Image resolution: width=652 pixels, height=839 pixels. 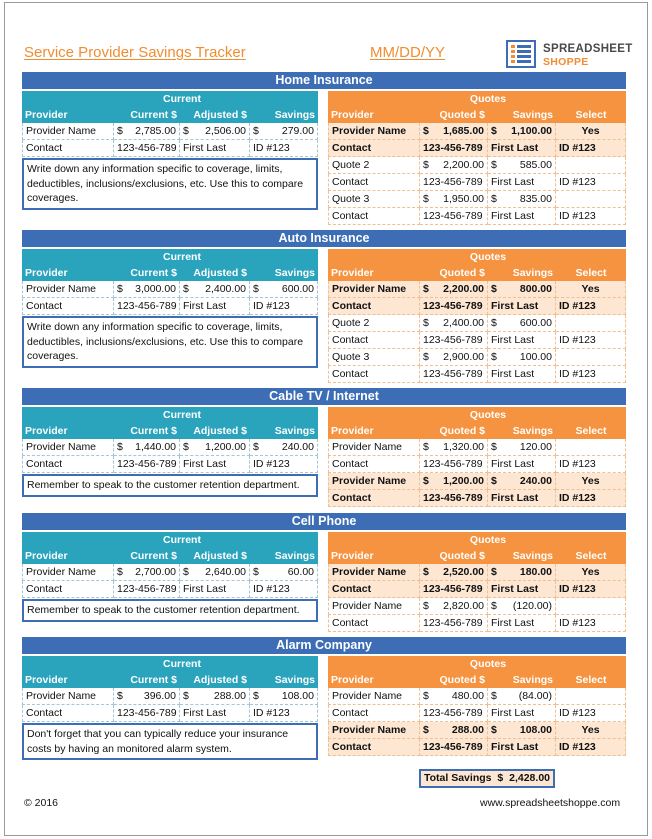 What do you see at coordinates (454, 447) in the screenshot?
I see `quoted-amount-cell: $1,320.00` at bounding box center [454, 447].